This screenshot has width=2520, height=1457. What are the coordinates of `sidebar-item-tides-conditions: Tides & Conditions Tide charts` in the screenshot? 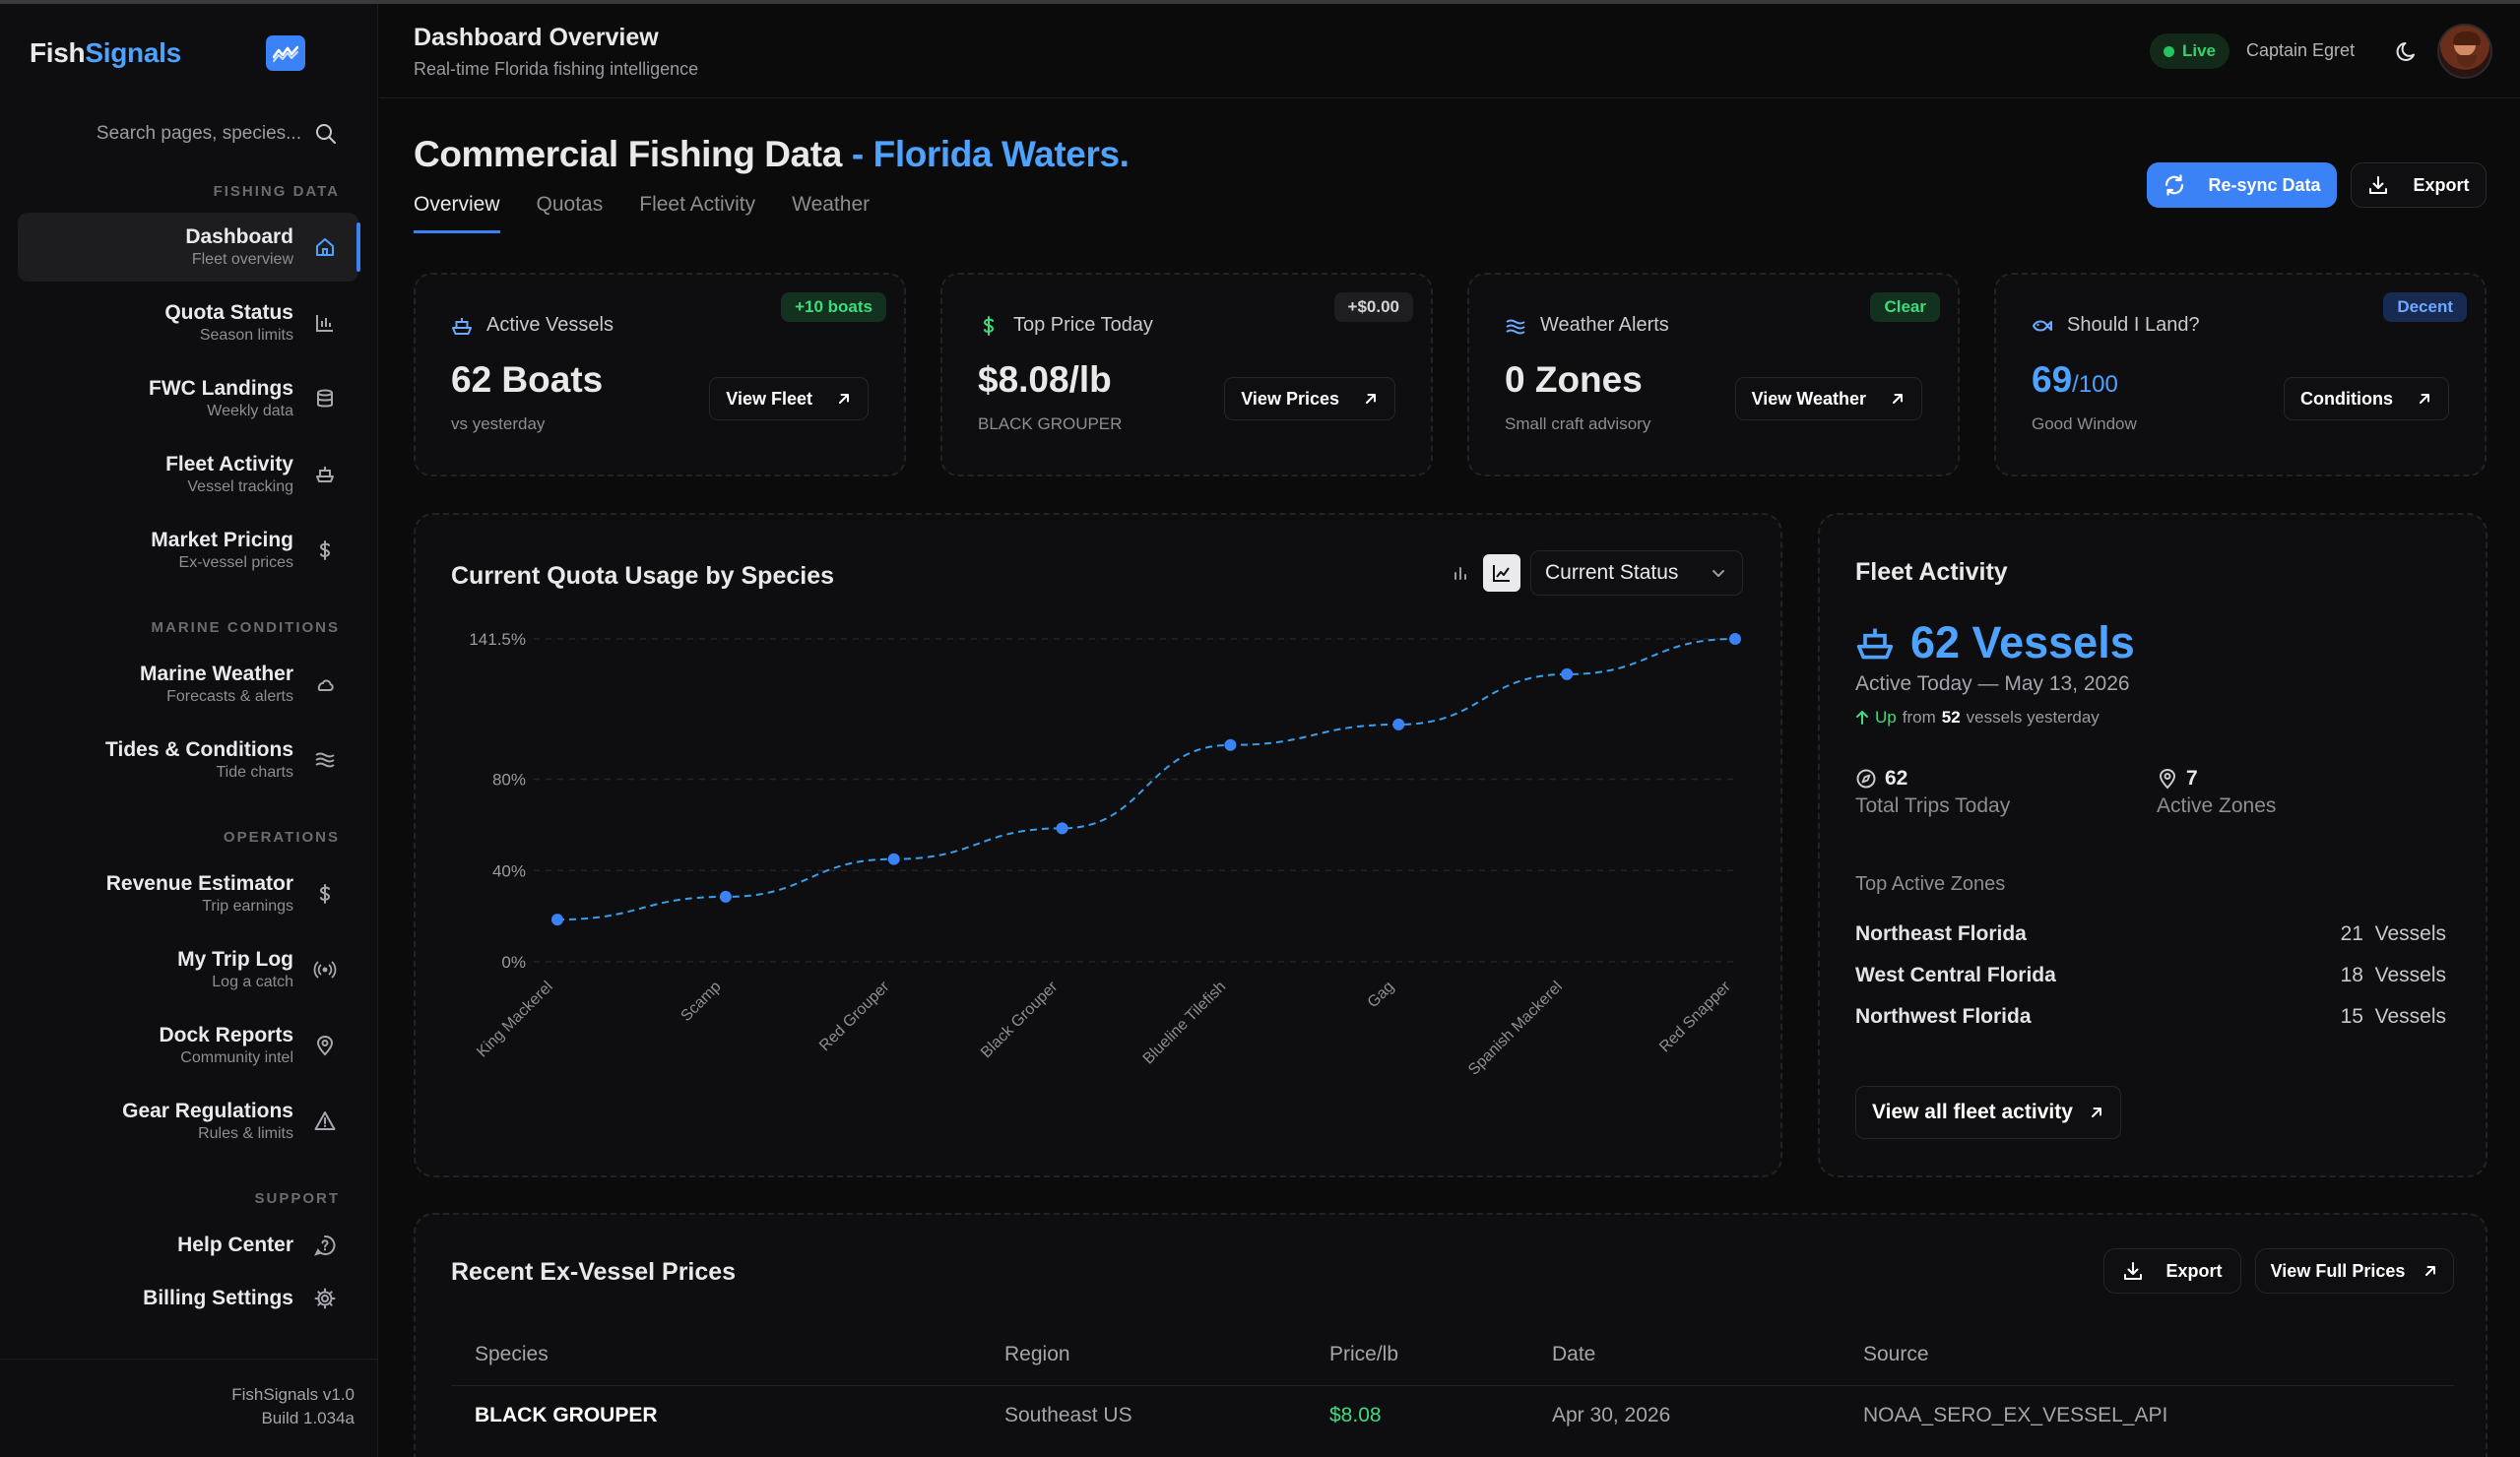 It's located at (188, 760).